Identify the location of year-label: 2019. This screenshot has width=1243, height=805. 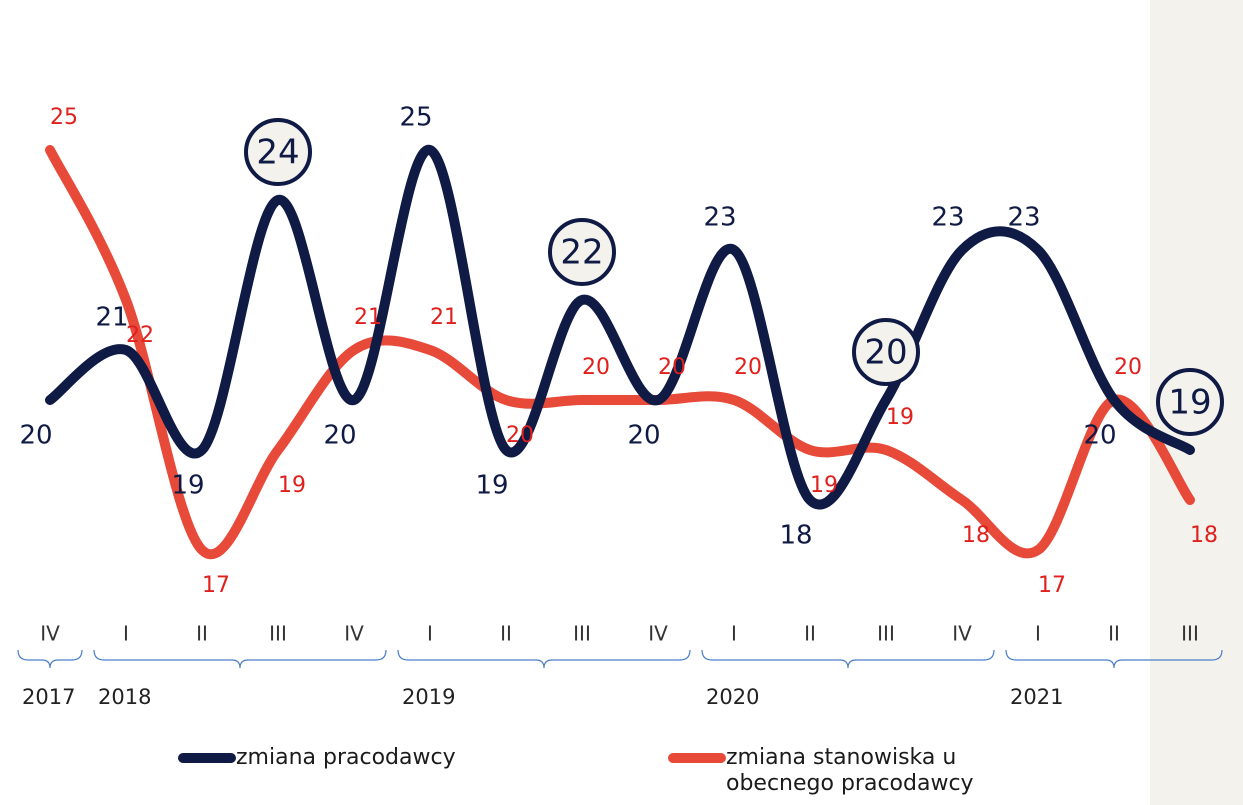
(428, 697).